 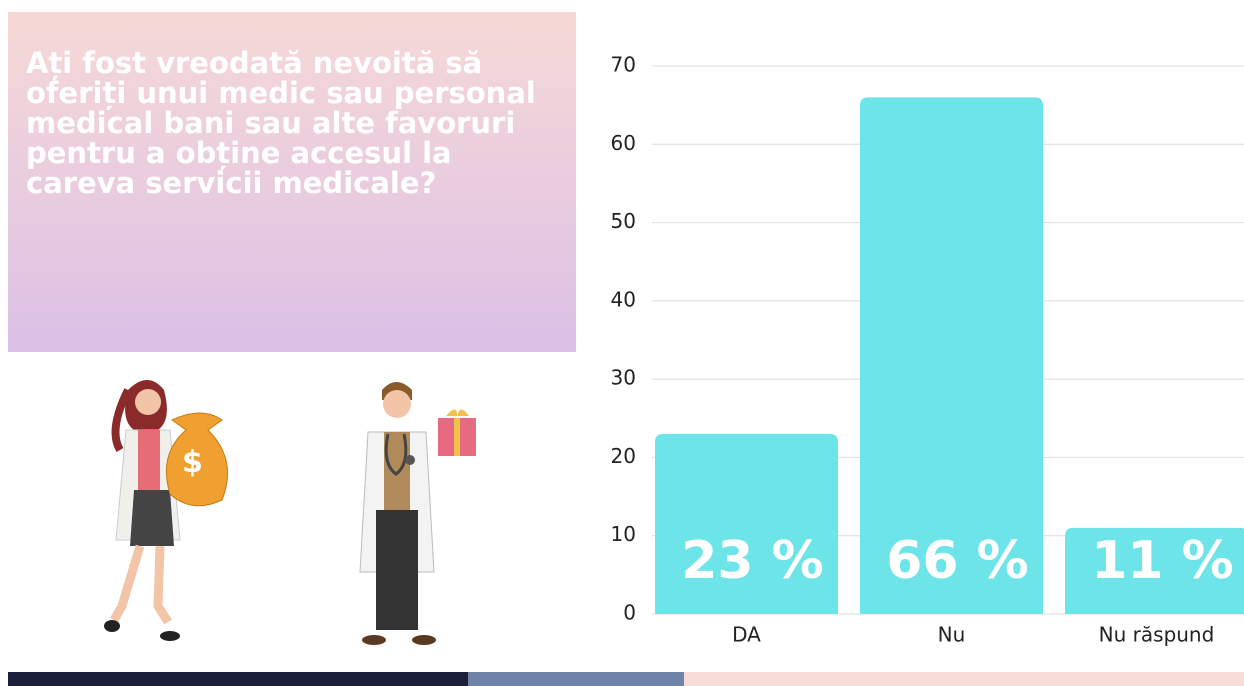 I want to click on value-label: 11 %, so click(x=1162, y=561).